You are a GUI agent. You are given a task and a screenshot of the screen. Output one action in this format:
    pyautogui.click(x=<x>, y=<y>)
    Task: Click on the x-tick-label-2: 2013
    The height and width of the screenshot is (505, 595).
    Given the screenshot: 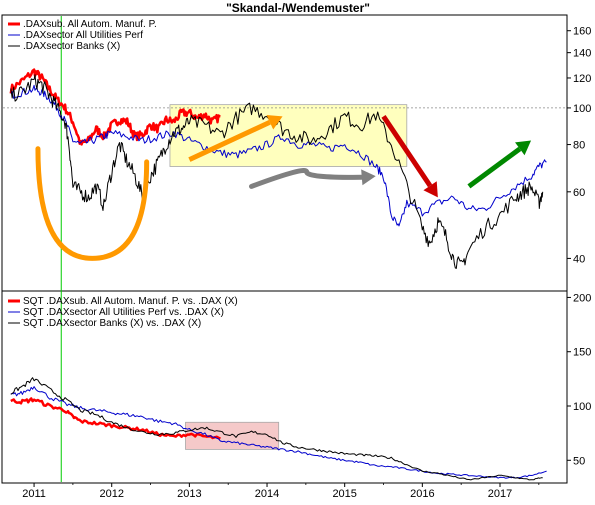 What is the action you would take?
    pyautogui.click(x=189, y=494)
    